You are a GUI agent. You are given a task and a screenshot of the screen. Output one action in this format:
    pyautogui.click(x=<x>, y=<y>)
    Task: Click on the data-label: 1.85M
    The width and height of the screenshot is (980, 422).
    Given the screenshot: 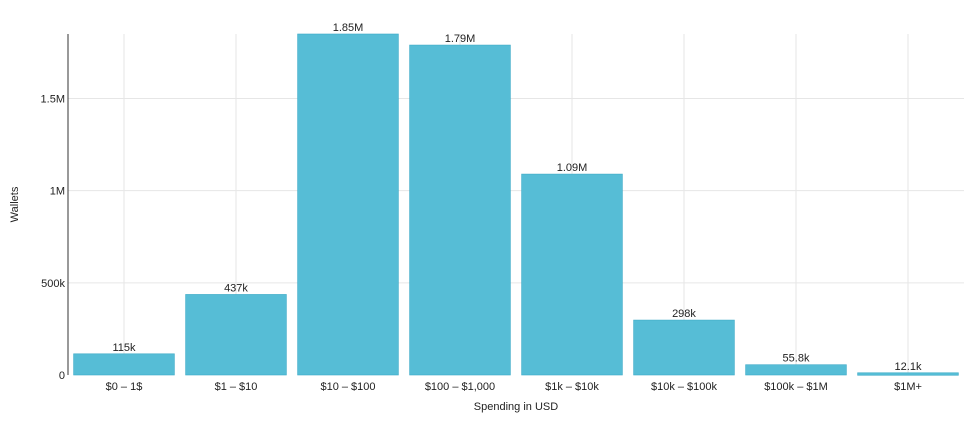 What is the action you would take?
    pyautogui.click(x=348, y=28)
    